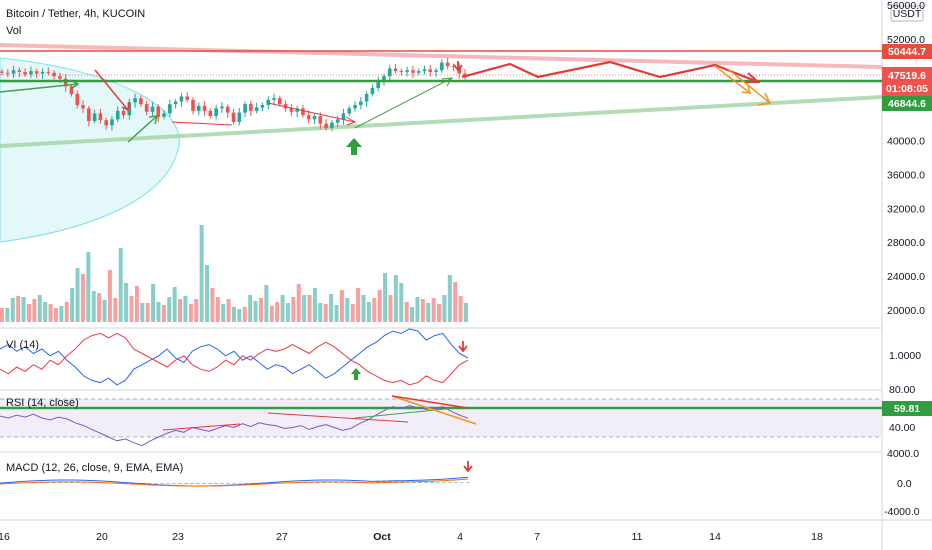  I want to click on big-green-up-arrow-icon, so click(354, 146).